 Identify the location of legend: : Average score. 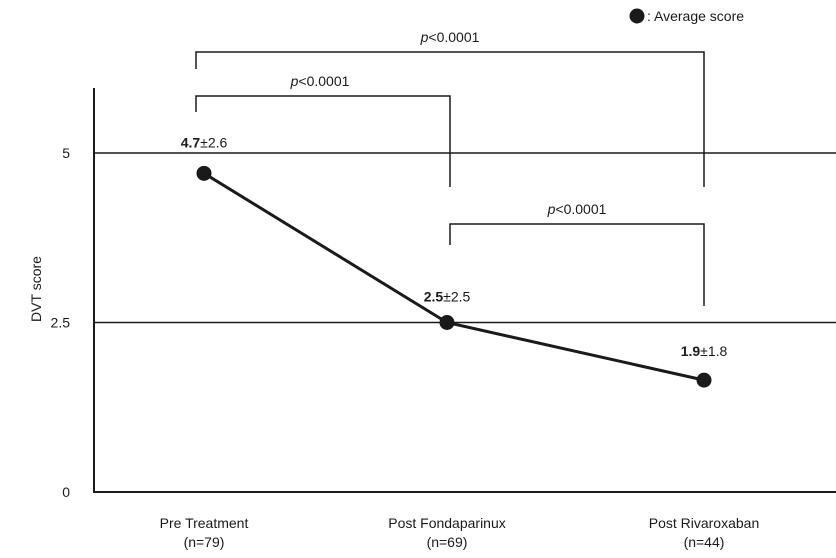
(686, 16).